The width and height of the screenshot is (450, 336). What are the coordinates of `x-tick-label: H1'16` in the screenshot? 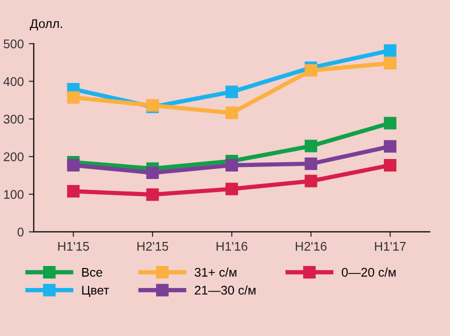 It's located at (232, 246).